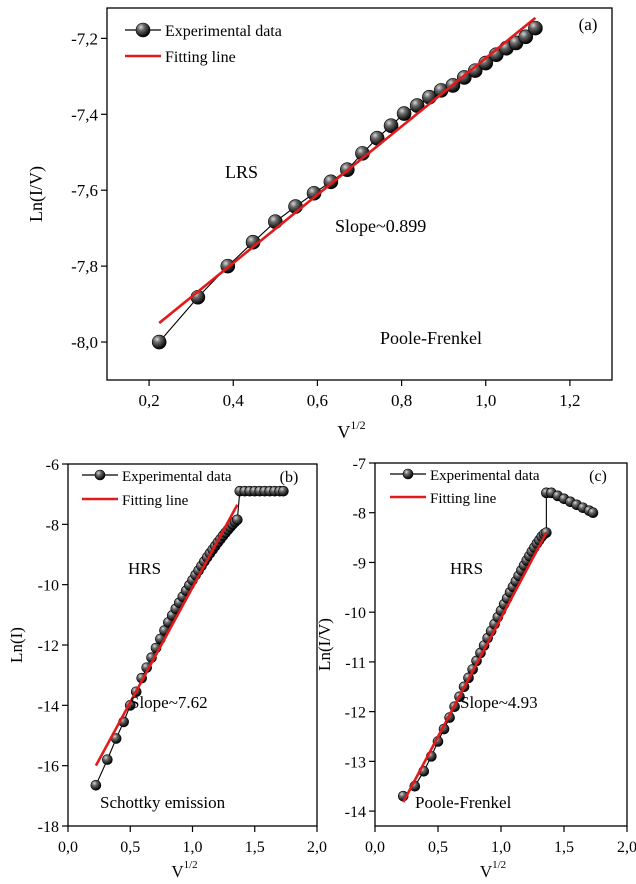 The image size is (636, 884). I want to click on annotation-label: Slope~7.62, so click(169, 702).